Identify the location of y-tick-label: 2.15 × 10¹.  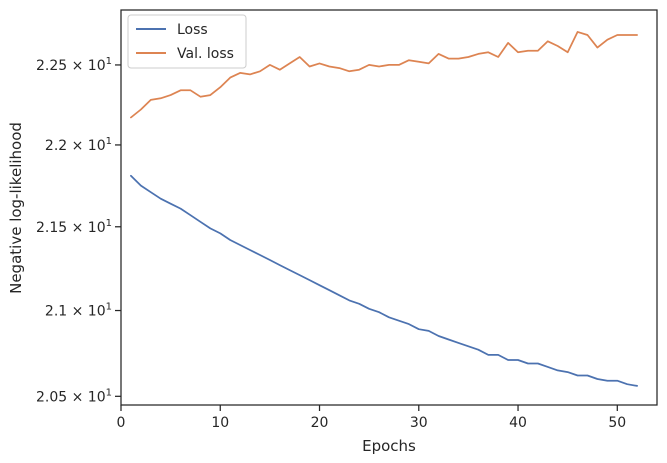
(74, 227).